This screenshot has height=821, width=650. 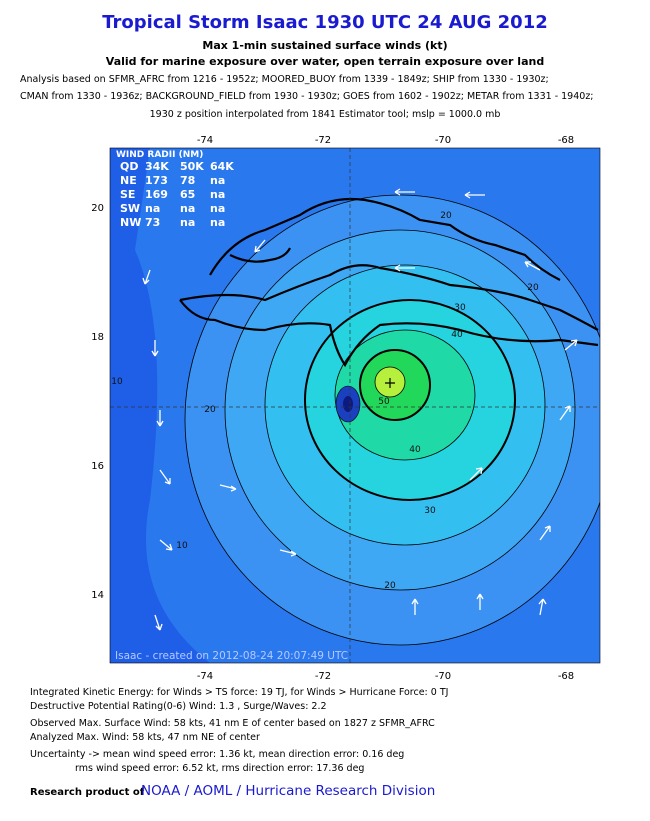 I want to click on radii-cell: 34K, so click(x=157, y=166).